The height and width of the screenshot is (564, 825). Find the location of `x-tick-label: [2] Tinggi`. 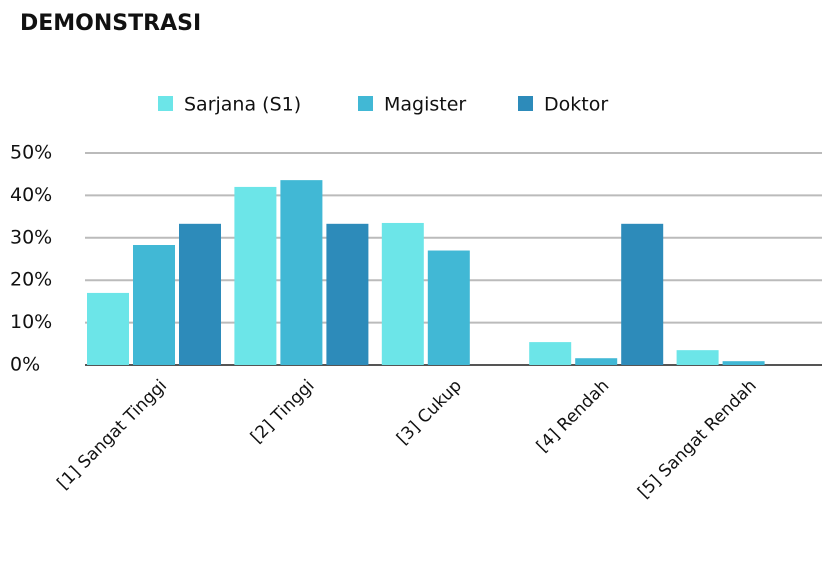

x-tick-label: [2] Tinggi is located at coordinates (283, 412).